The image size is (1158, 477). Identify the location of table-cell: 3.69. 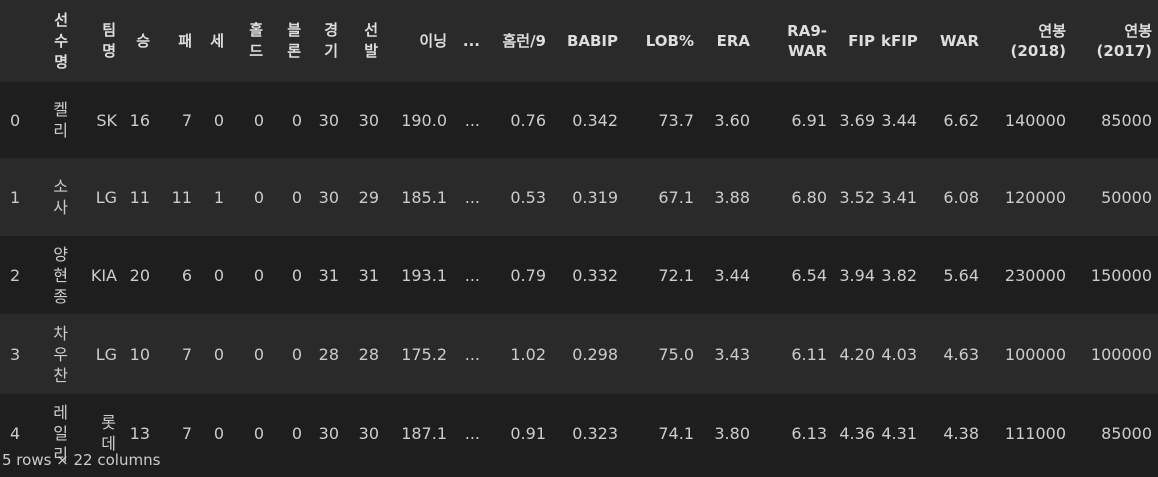
(857, 120).